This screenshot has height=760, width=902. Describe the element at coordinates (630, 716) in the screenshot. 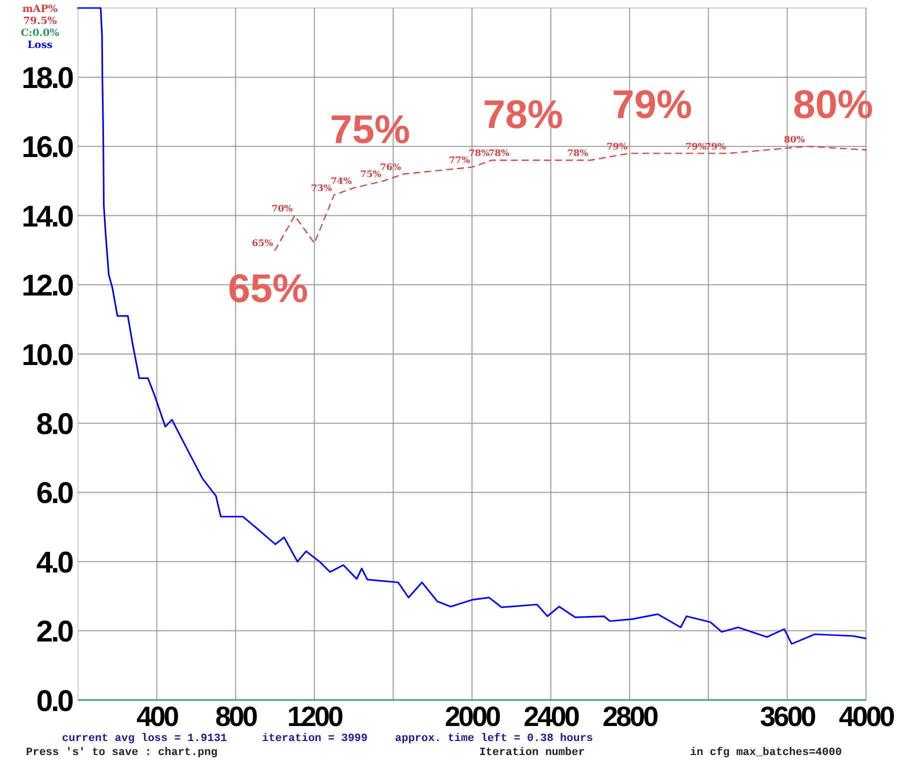

I see `x-tick-label: 2800` at that location.